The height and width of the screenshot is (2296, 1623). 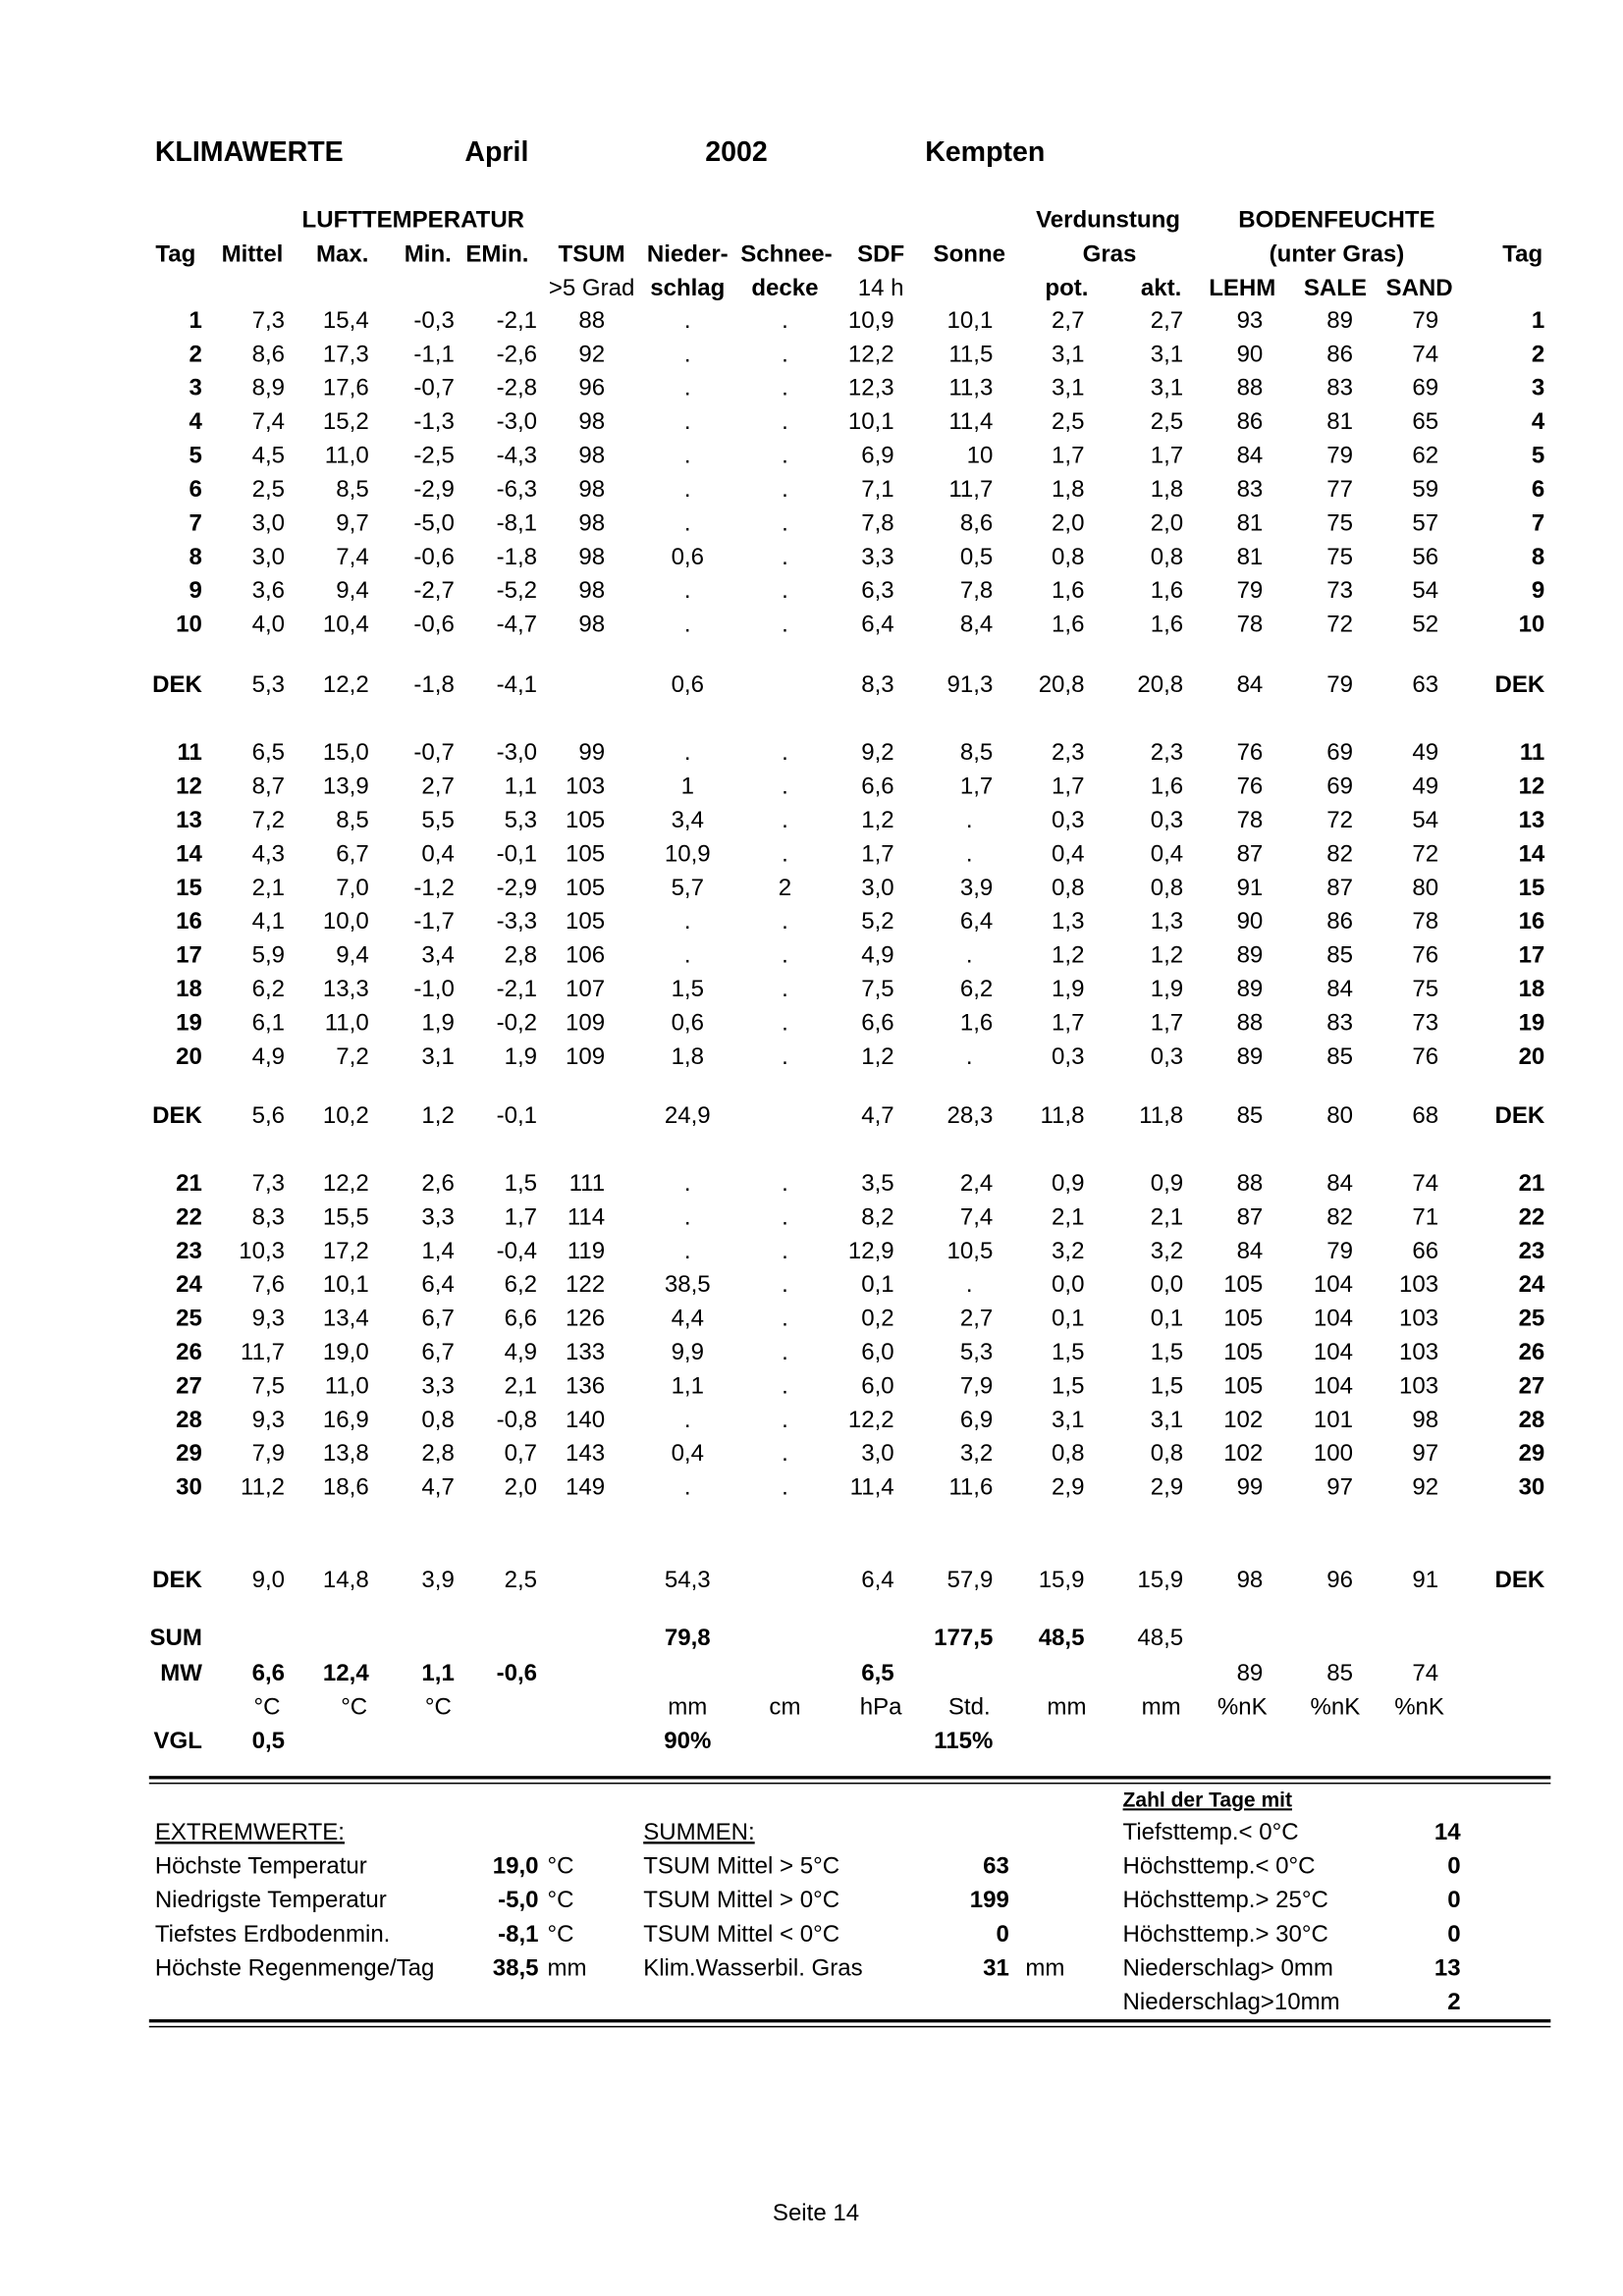 What do you see at coordinates (346, 1352) in the screenshot?
I see `table-cell: 19,0` at bounding box center [346, 1352].